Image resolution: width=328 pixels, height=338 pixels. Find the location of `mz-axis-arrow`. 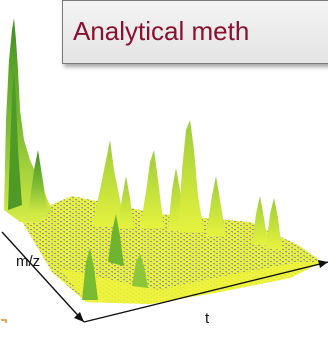

mz-axis-arrow is located at coordinates (79, 317).